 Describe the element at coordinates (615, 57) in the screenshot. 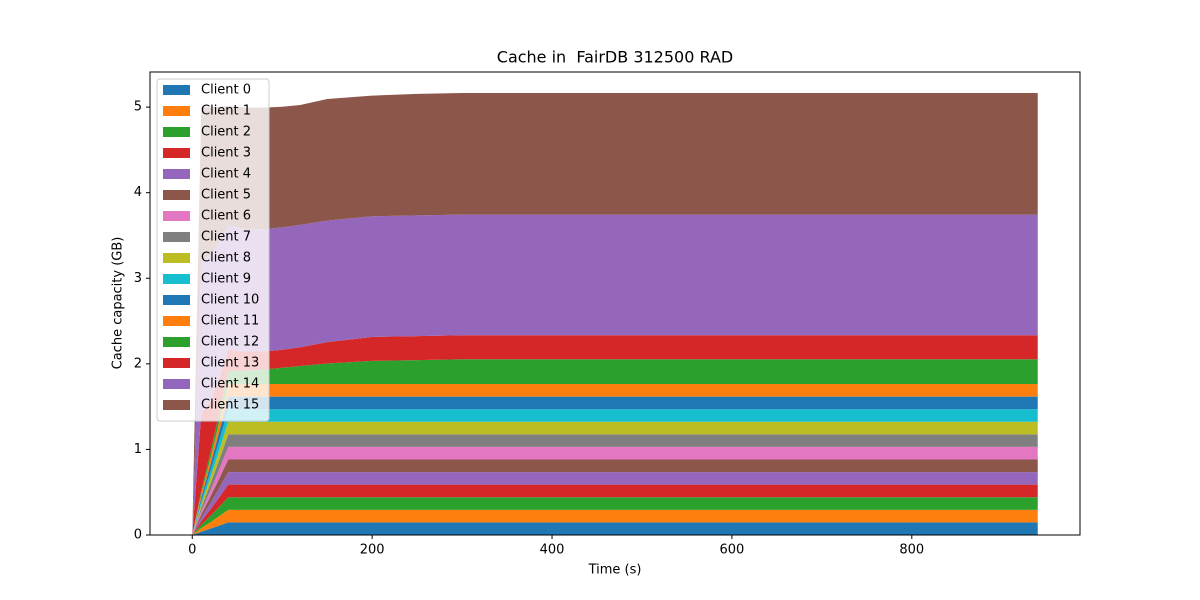

I see `chart-title: Cache in FairDB 312500 RAD` at that location.